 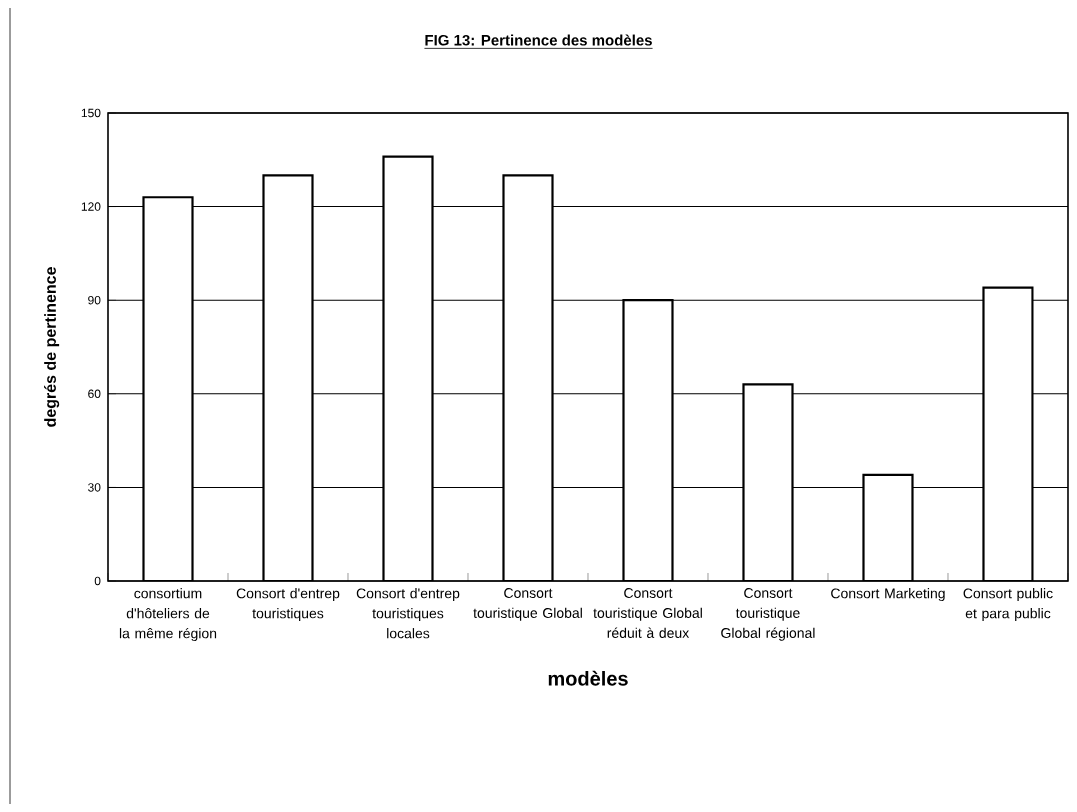 What do you see at coordinates (91, 113) in the screenshot?
I see `y-tick-label: 150` at bounding box center [91, 113].